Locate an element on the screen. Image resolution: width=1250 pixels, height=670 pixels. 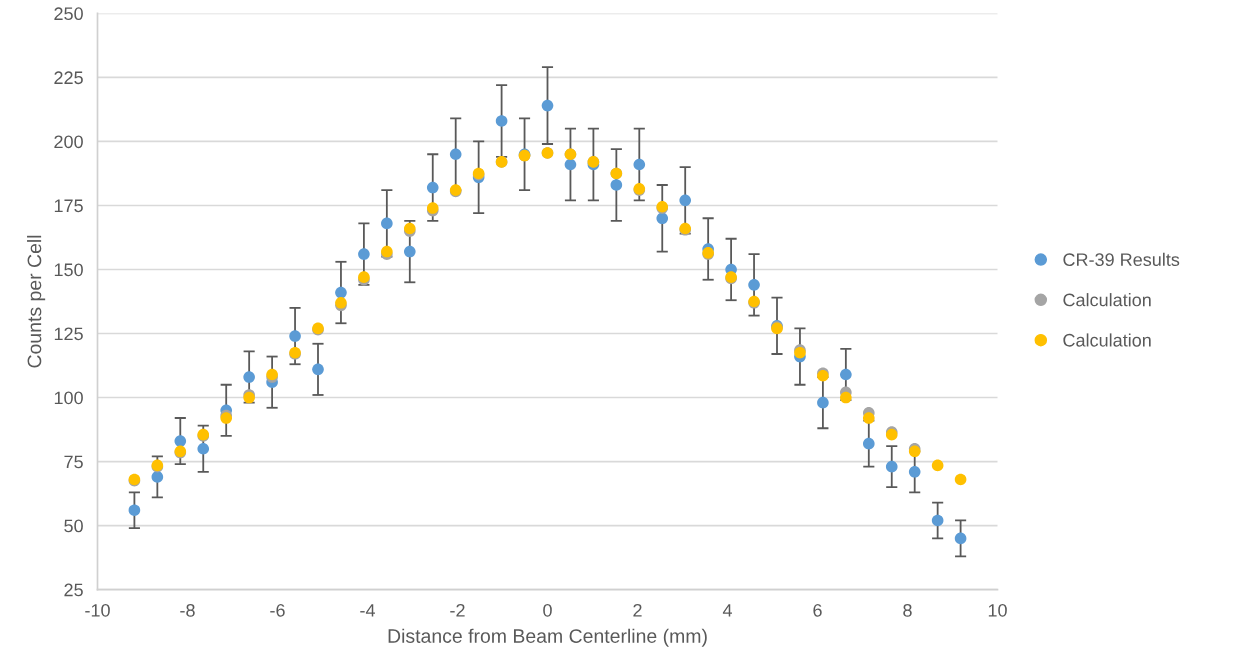
y-tick-label: 50 is located at coordinates (73, 526).